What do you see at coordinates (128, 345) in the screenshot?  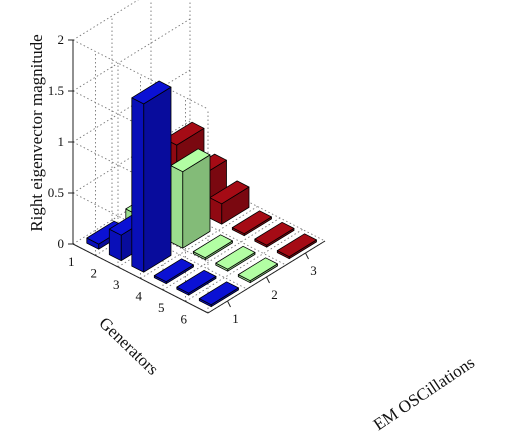 I see `y-axis-title: Generators` at bounding box center [128, 345].